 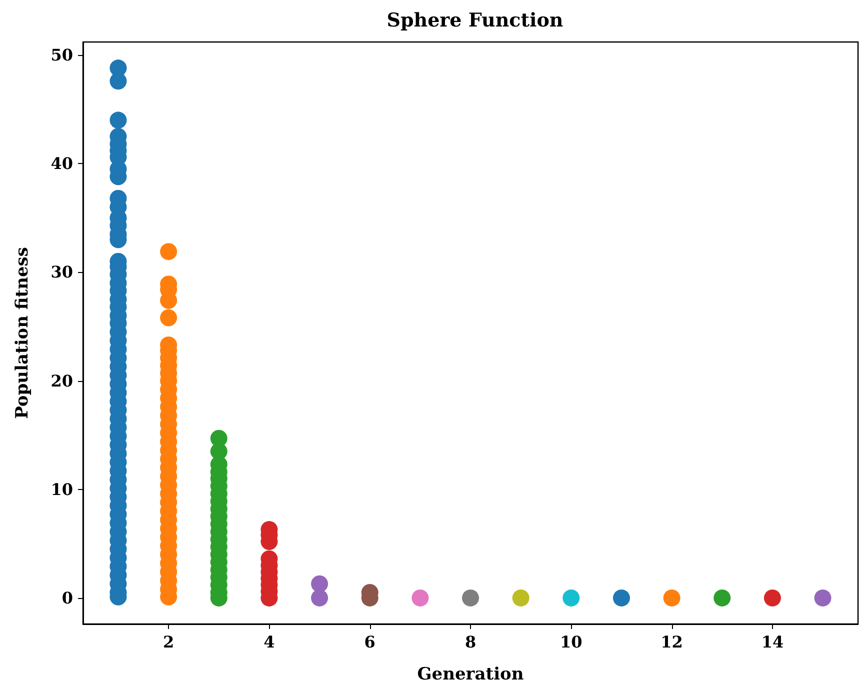 I want to click on x-tick-label: 12, so click(x=671, y=642).